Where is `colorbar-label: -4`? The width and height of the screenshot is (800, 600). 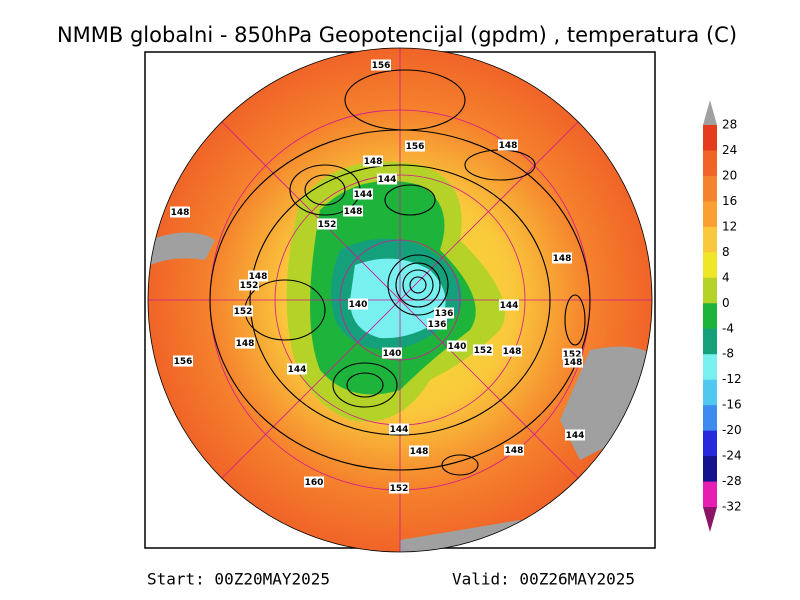 colorbar-label: -4 is located at coordinates (728, 328).